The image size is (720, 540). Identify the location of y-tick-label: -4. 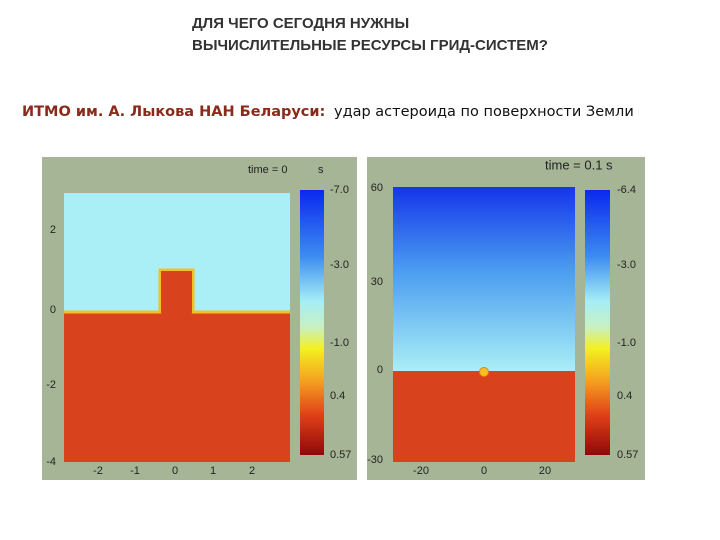
(51, 462).